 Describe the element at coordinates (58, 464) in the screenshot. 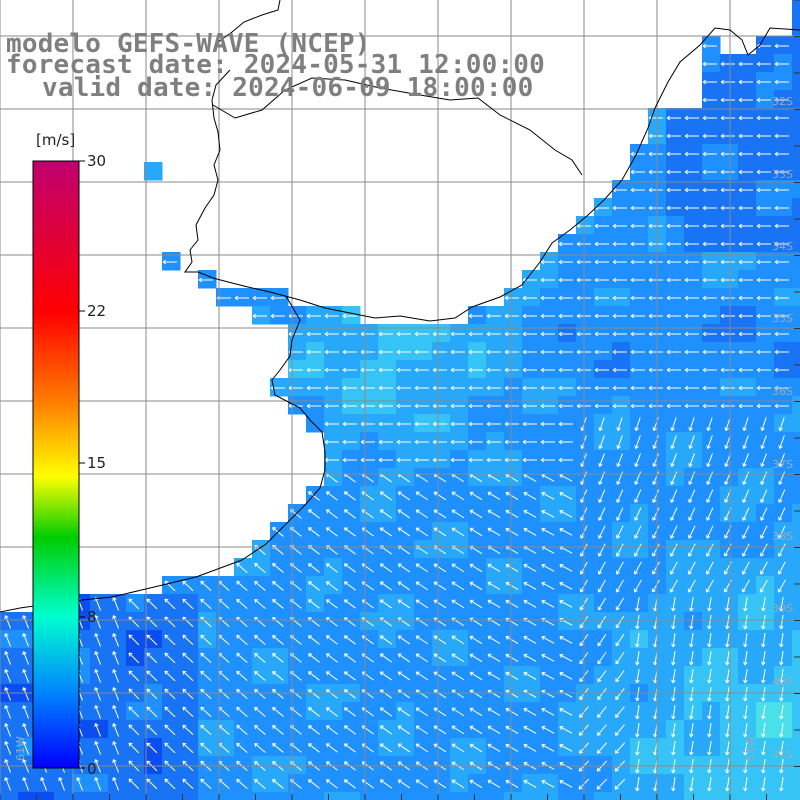

I see `colorbar` at that location.